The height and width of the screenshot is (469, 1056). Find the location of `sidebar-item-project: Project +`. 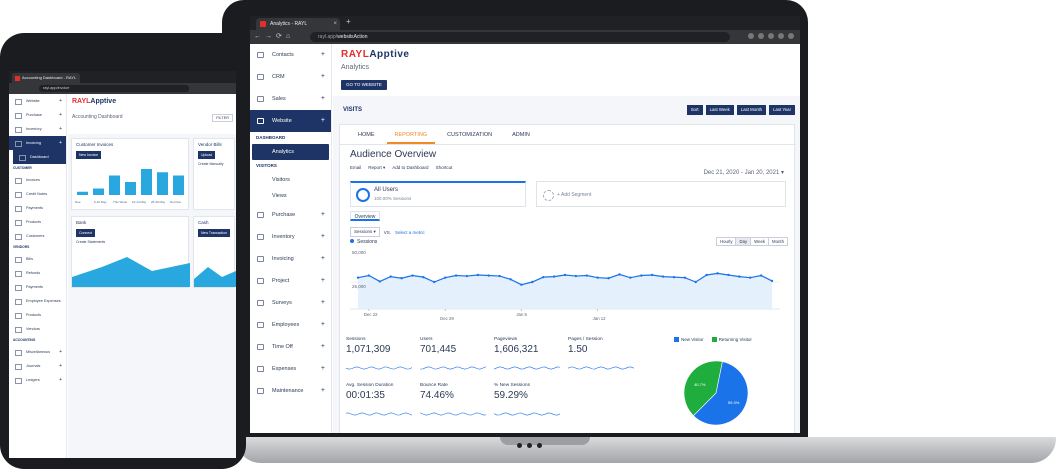

sidebar-item-project: Project + is located at coordinates (290, 281).